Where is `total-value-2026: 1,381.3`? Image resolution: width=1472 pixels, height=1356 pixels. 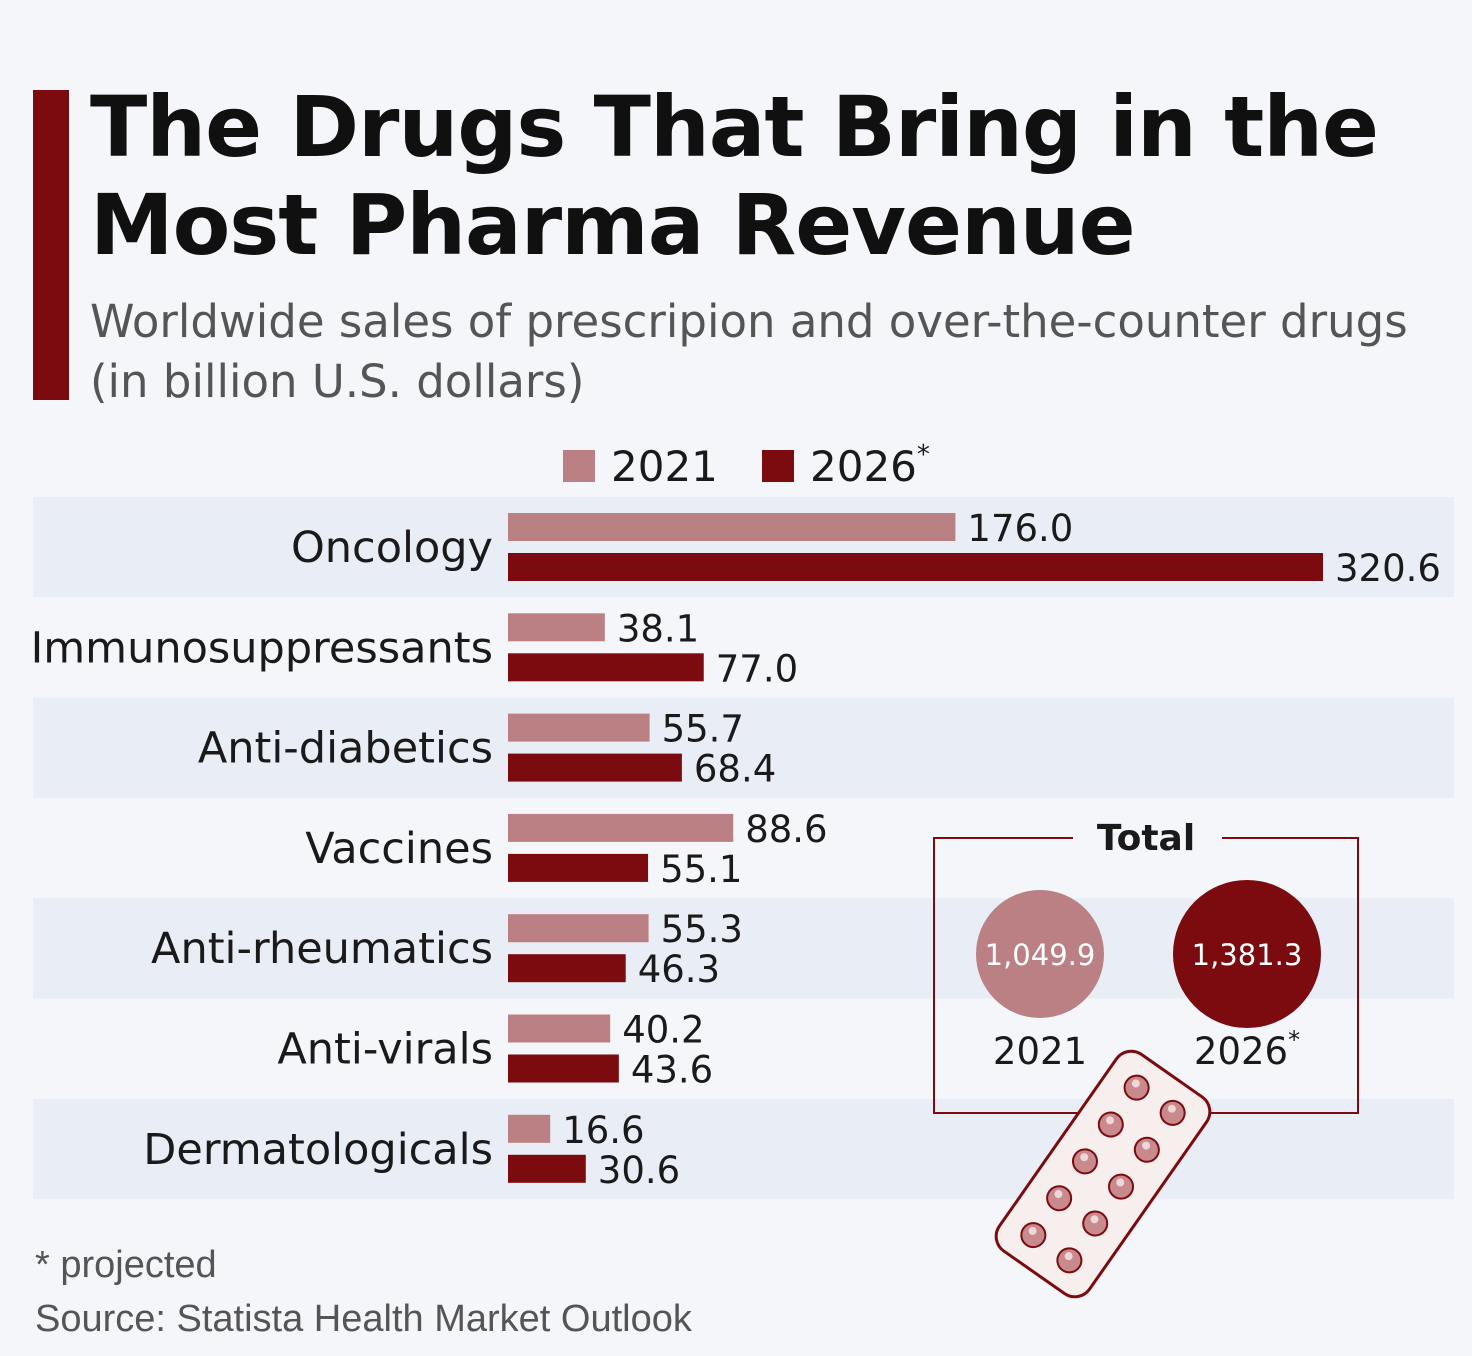 total-value-2026: 1,381.3 is located at coordinates (1247, 955).